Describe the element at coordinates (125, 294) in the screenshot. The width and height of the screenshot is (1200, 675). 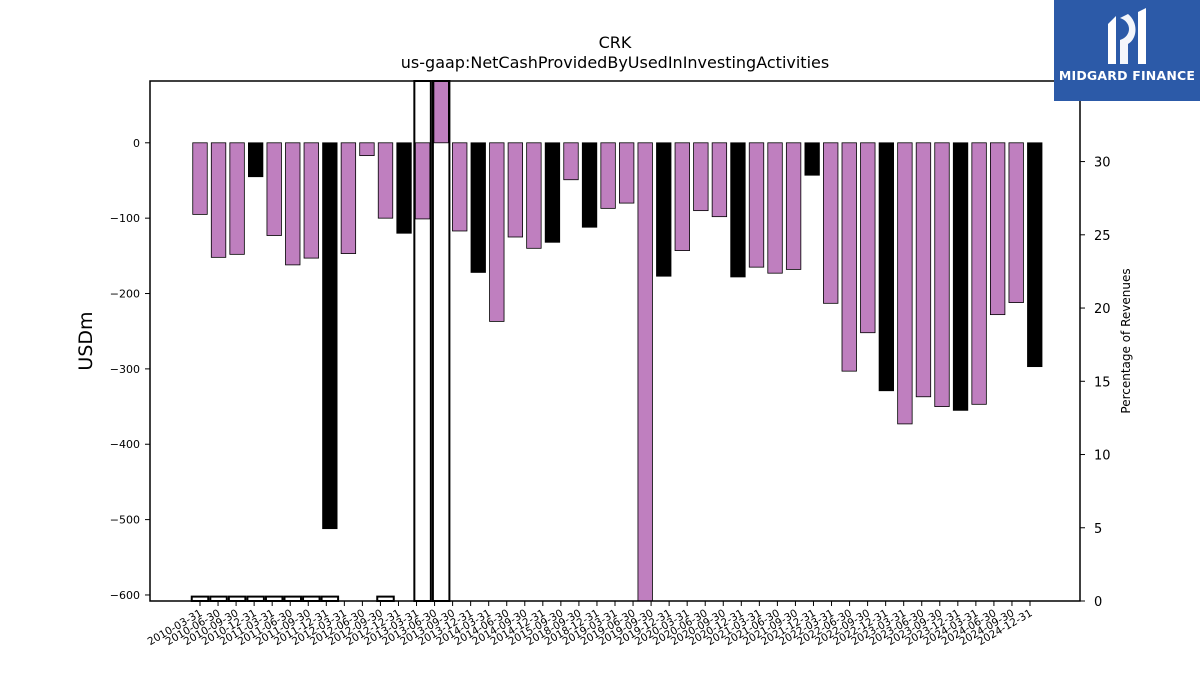
I see `y-tick-label: −200` at that location.